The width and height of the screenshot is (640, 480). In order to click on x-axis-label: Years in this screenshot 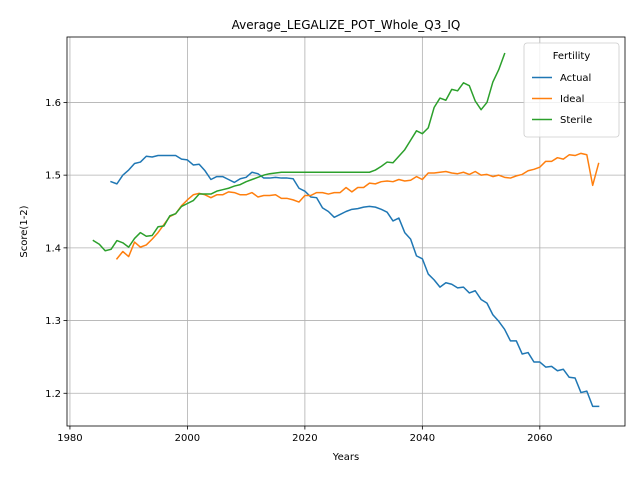, I will do `click(345, 457)`.